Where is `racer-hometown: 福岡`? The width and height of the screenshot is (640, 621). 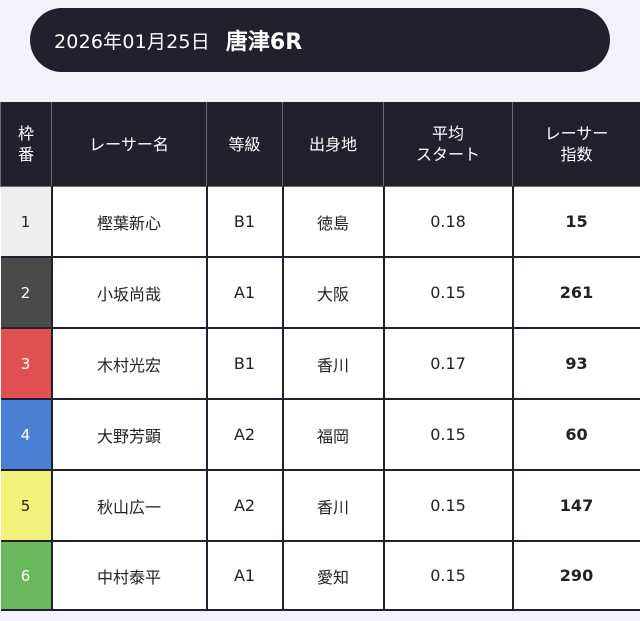
racer-hometown: 福岡 is located at coordinates (333, 435).